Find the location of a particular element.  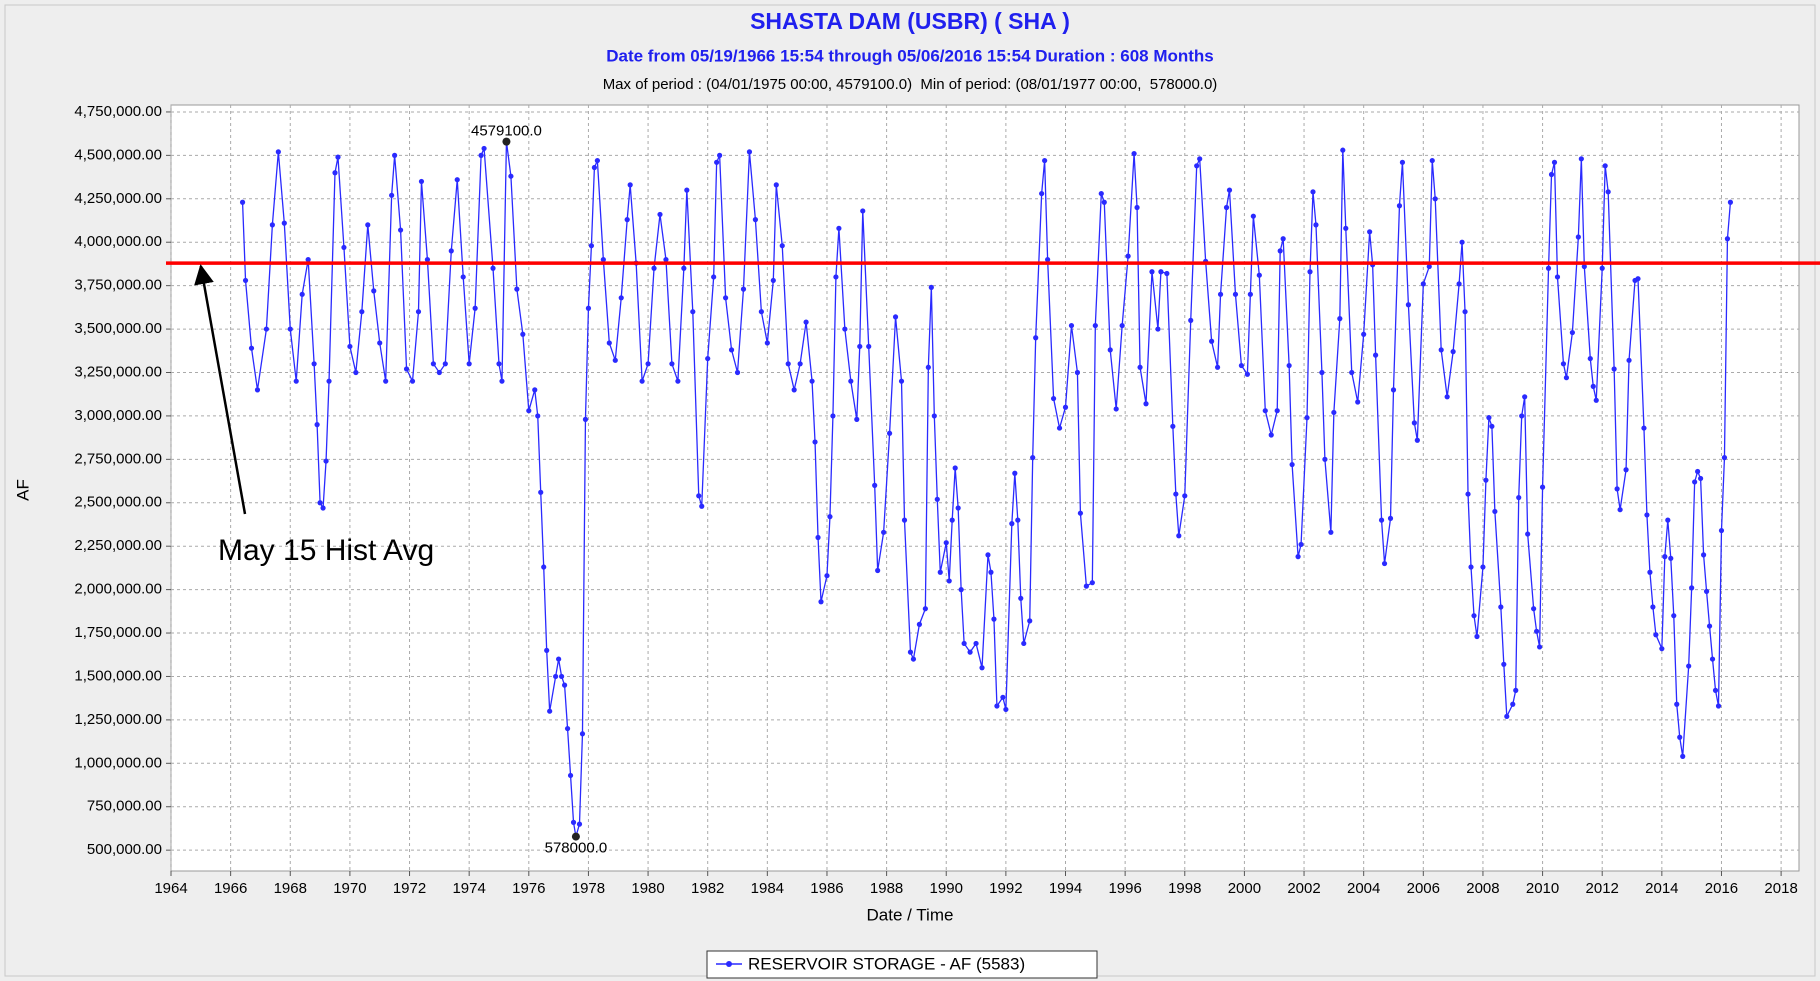

y-tick-label: 3,000,000.00 is located at coordinates (118, 415).